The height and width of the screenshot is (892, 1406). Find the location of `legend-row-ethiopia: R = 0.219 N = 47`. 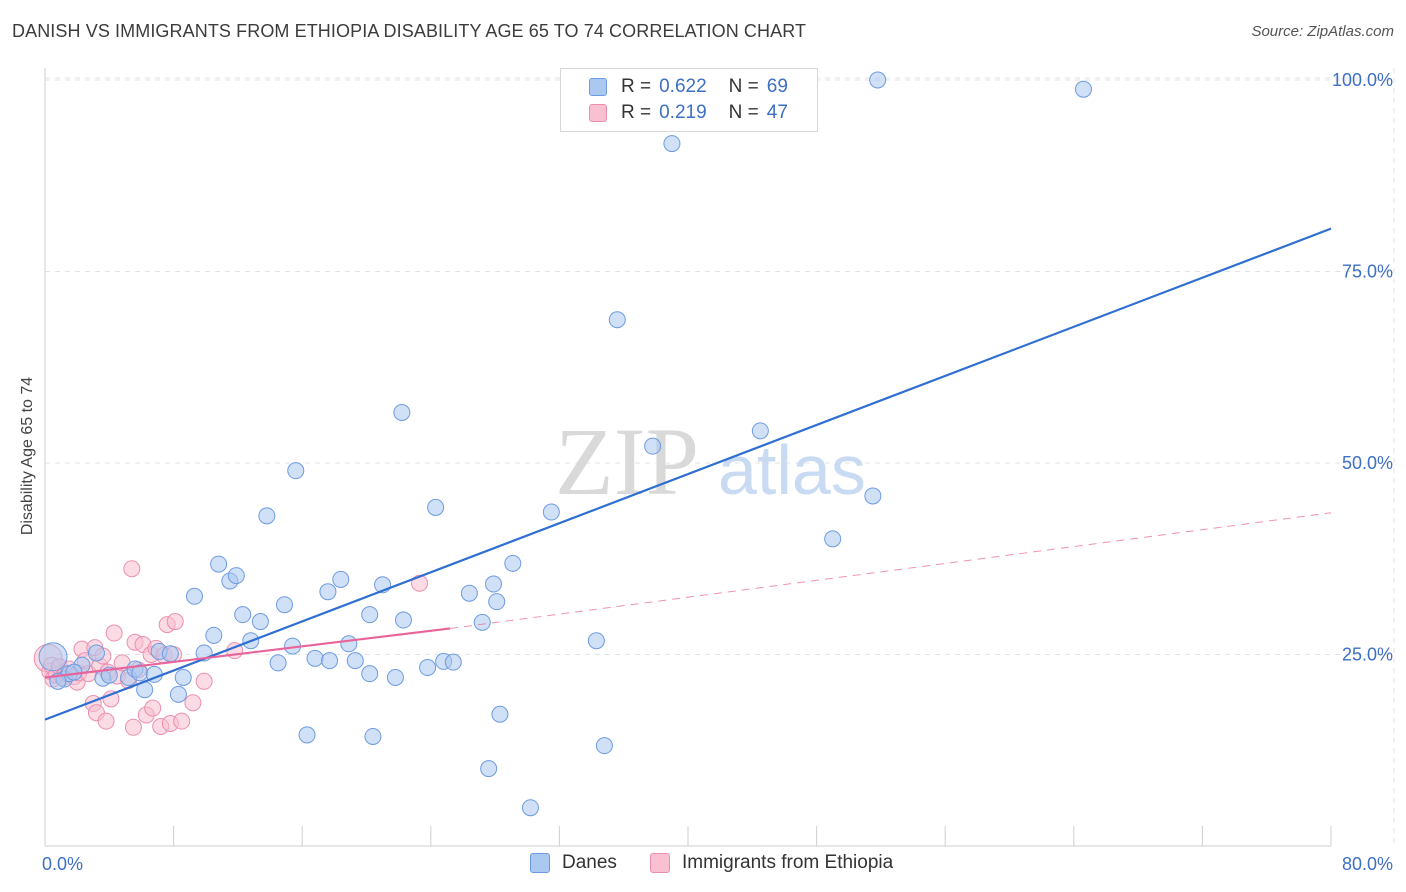

legend-row-ethiopia: R = 0.219 N = 47 is located at coordinates (688, 113).